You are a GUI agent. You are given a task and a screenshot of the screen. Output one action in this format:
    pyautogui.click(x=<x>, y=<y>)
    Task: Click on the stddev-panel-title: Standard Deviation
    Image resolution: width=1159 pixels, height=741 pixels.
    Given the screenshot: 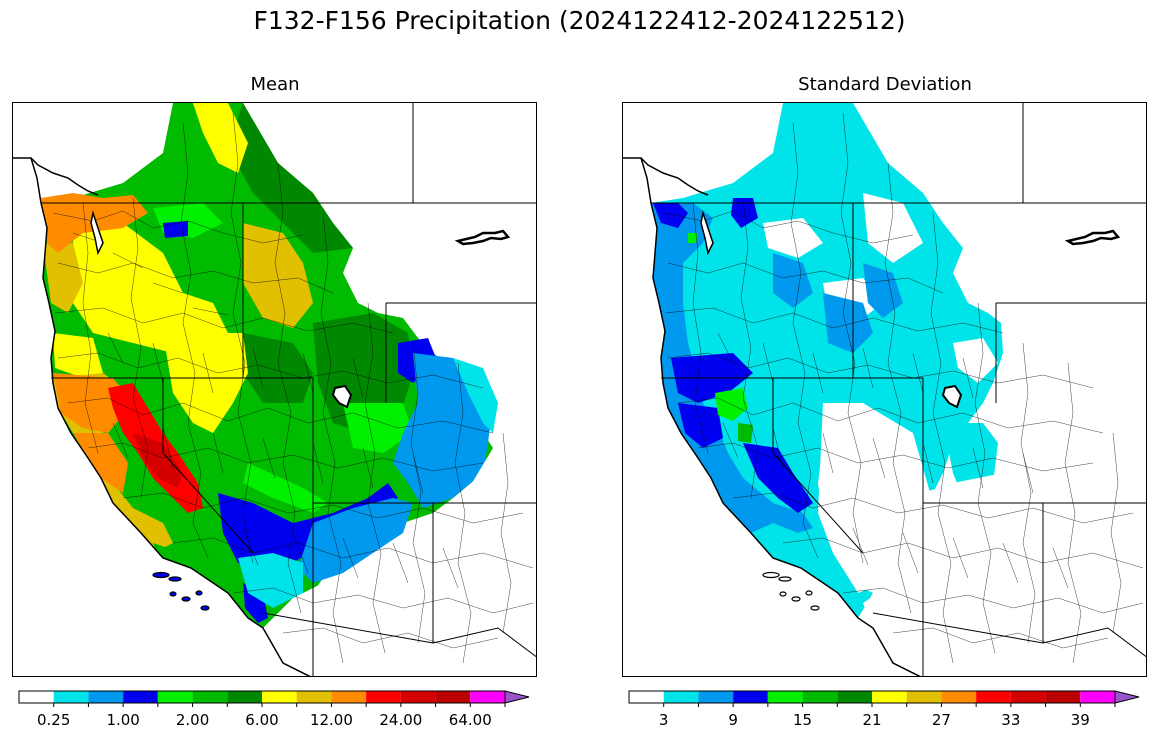 What is the action you would take?
    pyautogui.click(x=885, y=84)
    